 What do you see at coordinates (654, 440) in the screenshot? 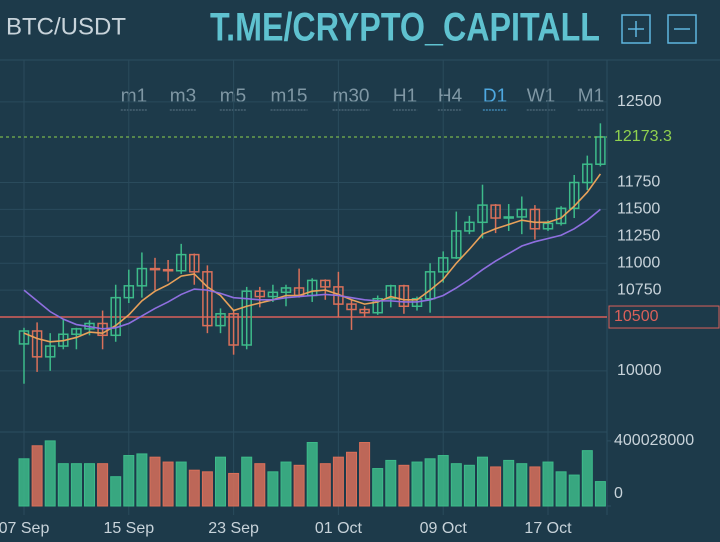
I see `volume-tick-label: 400028000` at bounding box center [654, 440].